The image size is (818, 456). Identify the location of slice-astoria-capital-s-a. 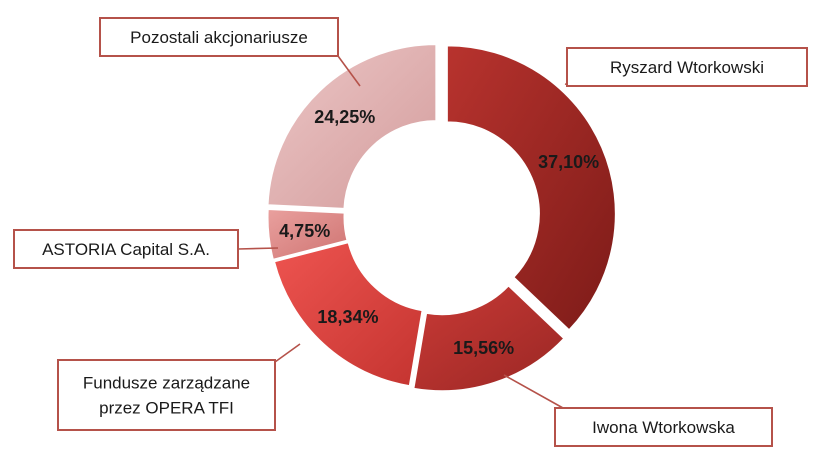
(307, 234).